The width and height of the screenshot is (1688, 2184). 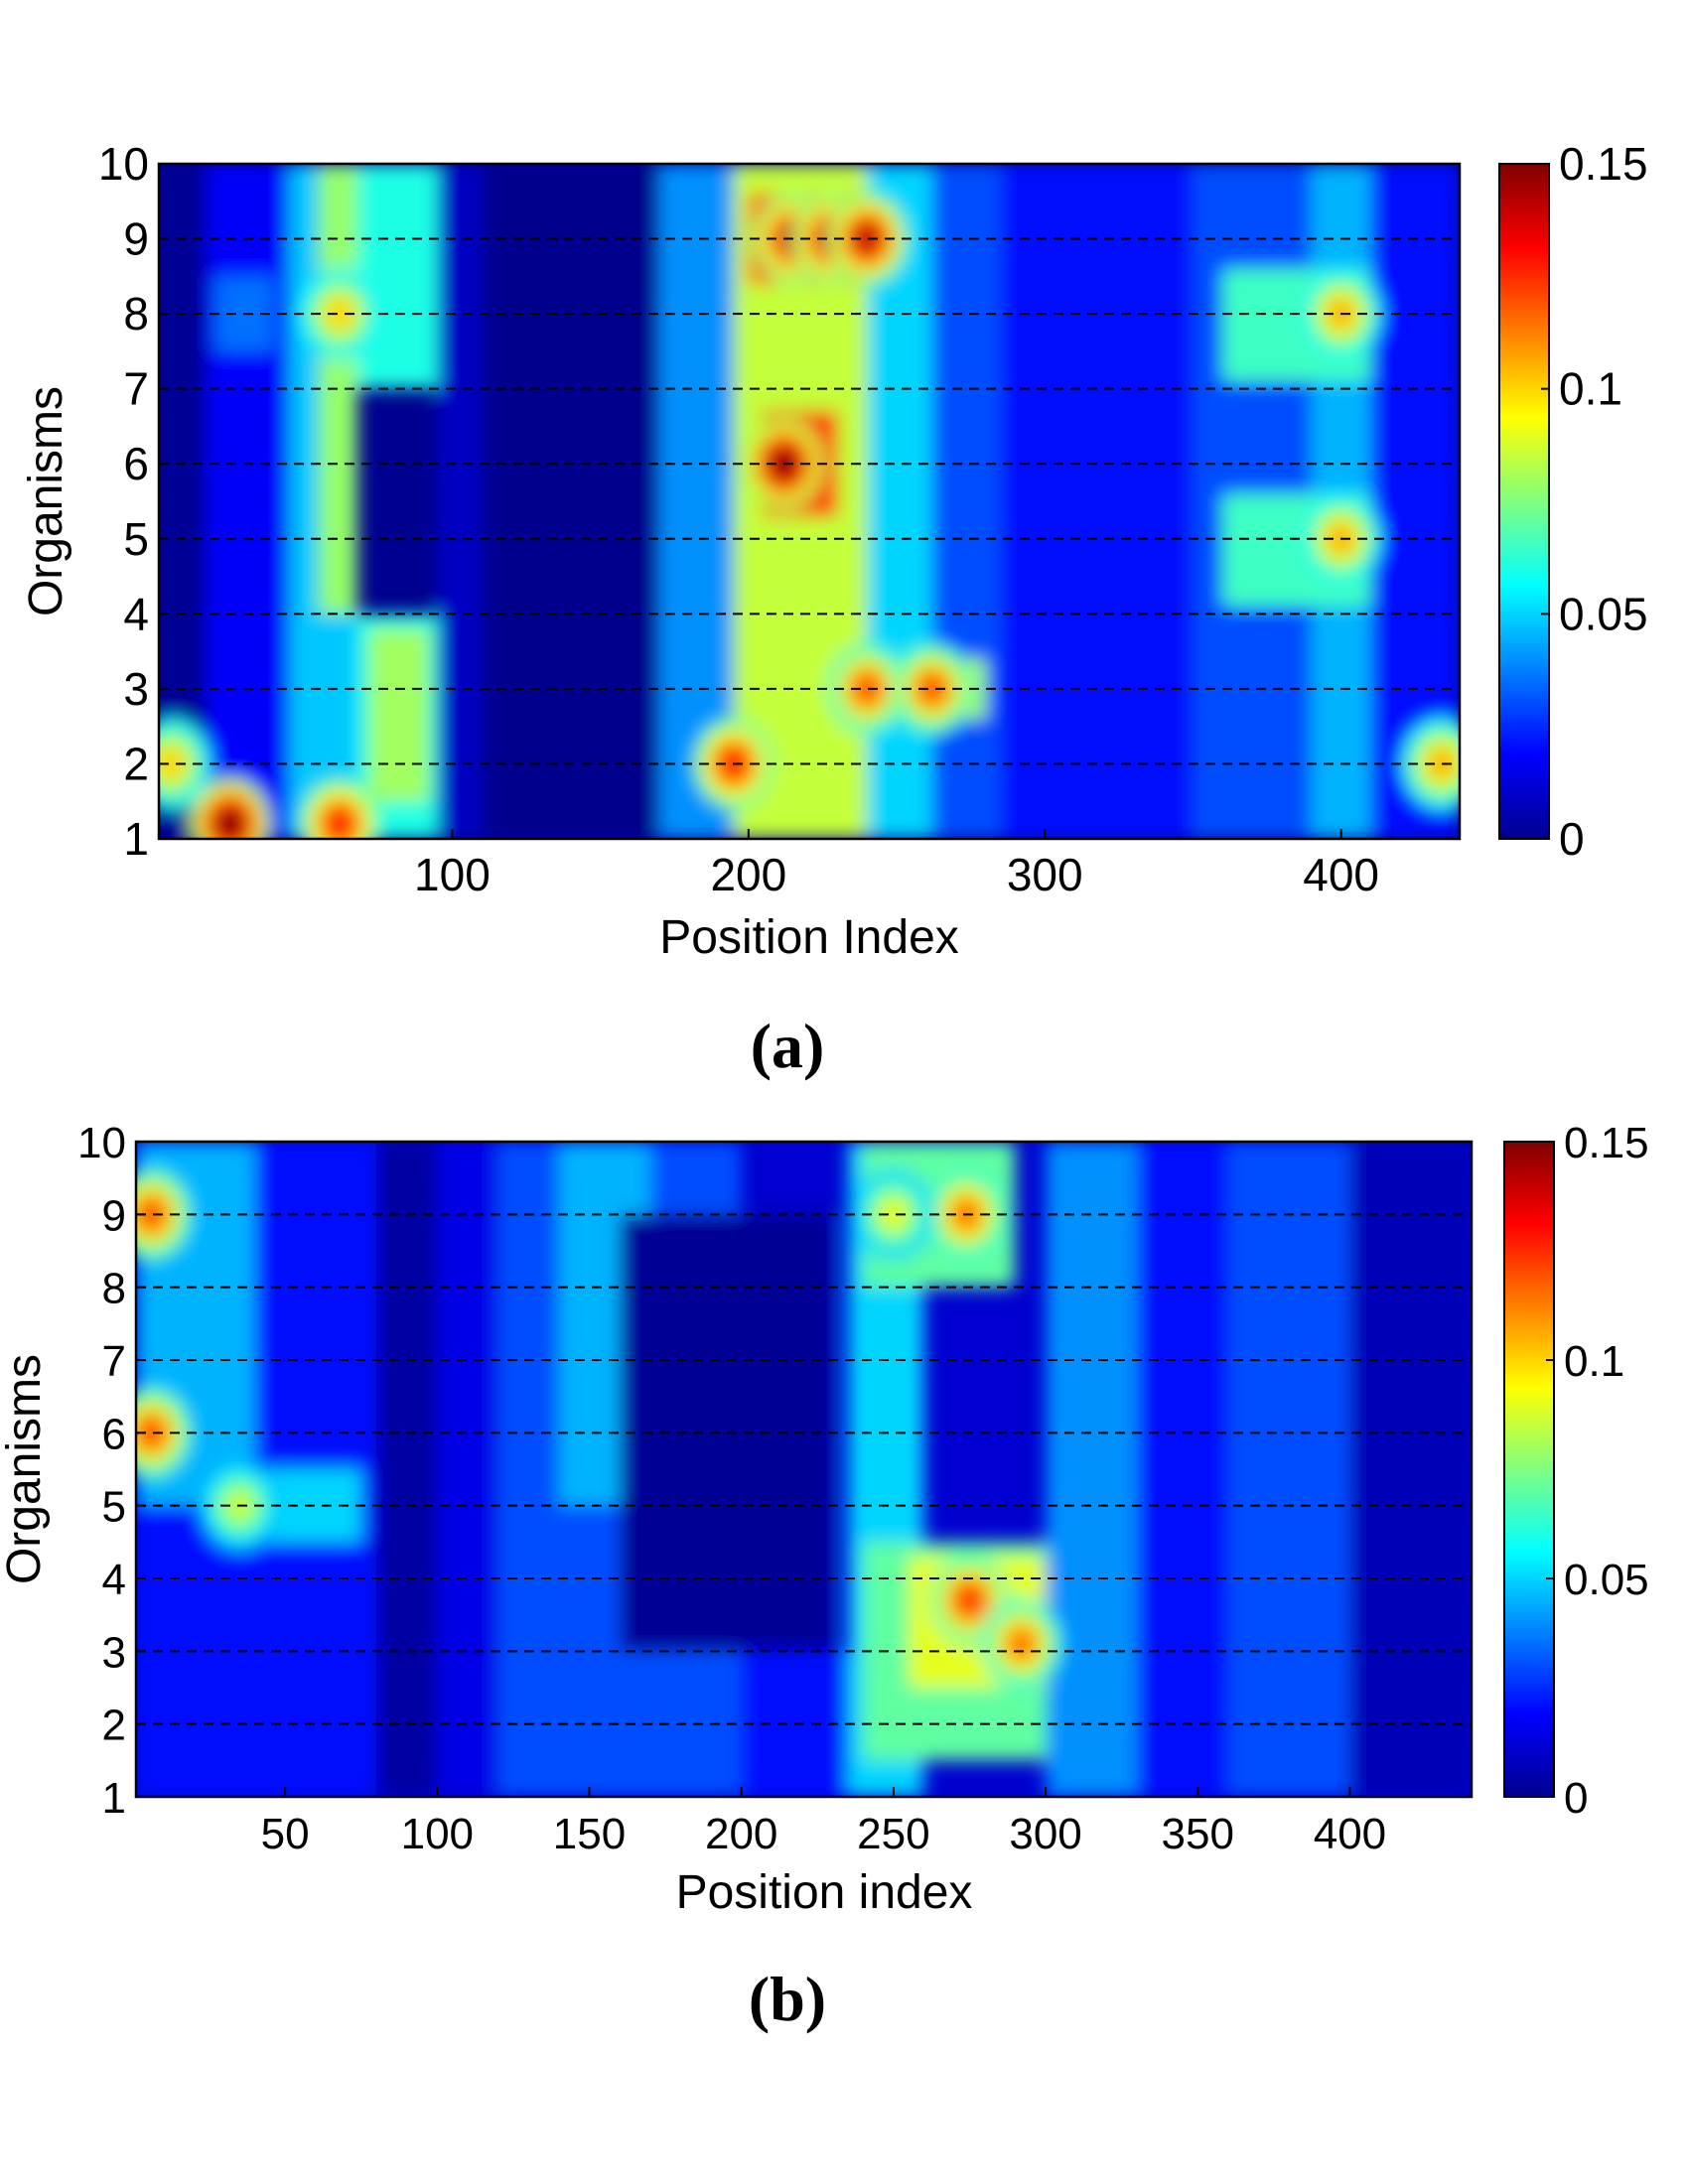 What do you see at coordinates (285, 1834) in the screenshot?
I see `x-tick-label: 50` at bounding box center [285, 1834].